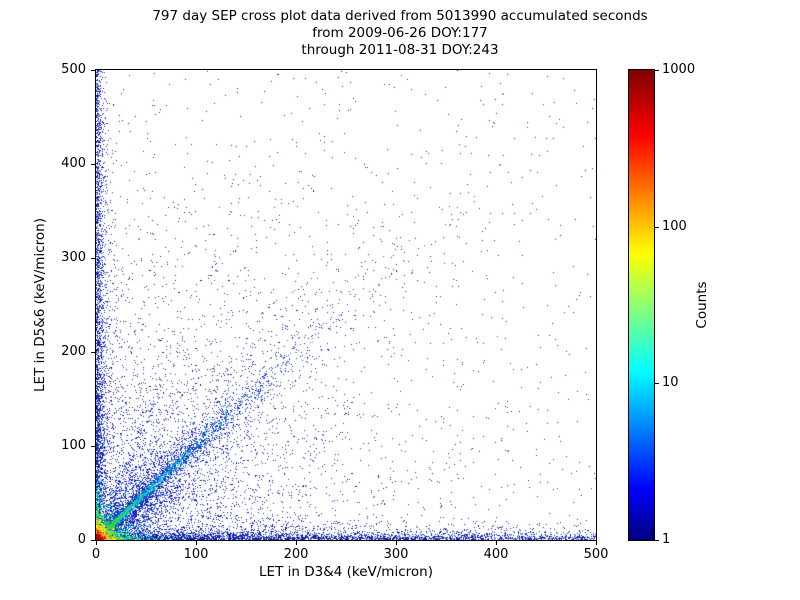 The height and width of the screenshot is (600, 800). Describe the element at coordinates (73, 445) in the screenshot. I see `y-tick-label: 100` at that location.